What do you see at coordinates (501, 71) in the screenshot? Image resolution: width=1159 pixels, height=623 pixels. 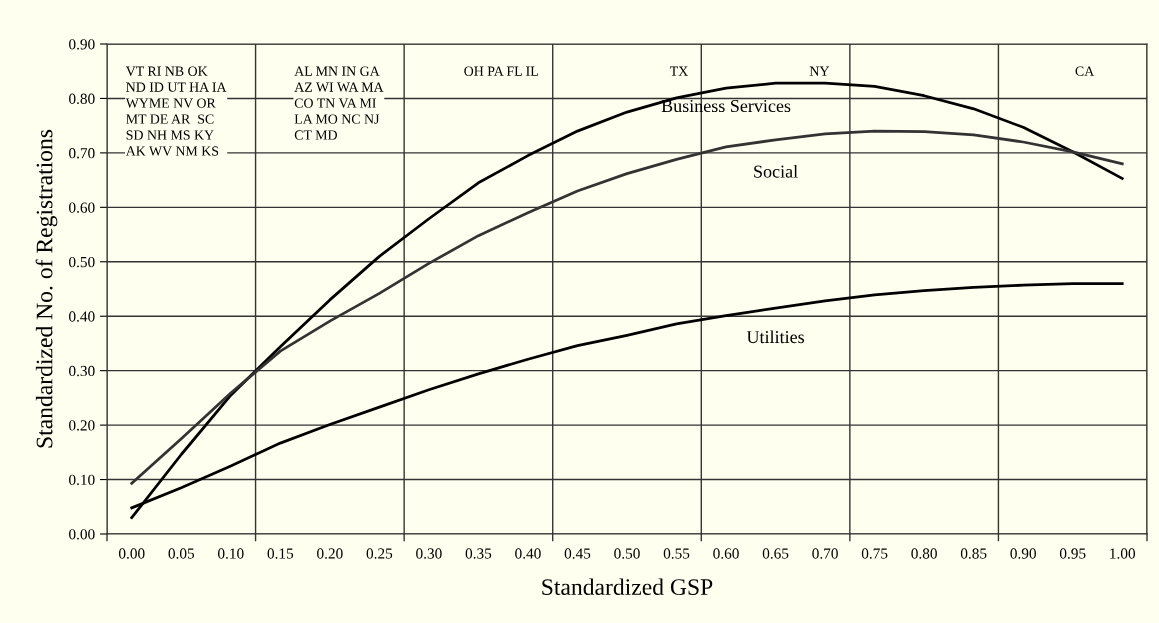 I see `annotation: OH PA FL IL` at bounding box center [501, 71].